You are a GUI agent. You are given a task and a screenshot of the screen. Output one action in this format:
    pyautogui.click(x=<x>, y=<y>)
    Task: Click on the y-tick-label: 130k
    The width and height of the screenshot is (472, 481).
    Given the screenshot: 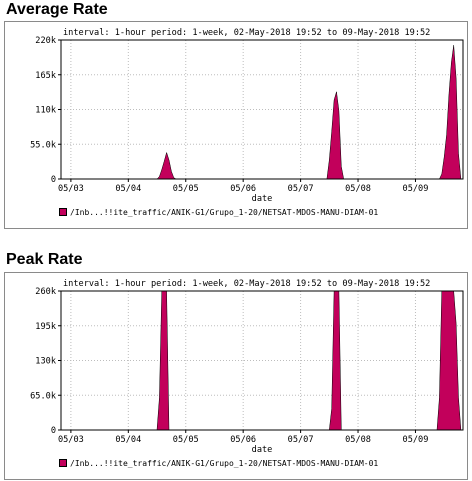 What is the action you would take?
    pyautogui.click(x=46, y=362)
    